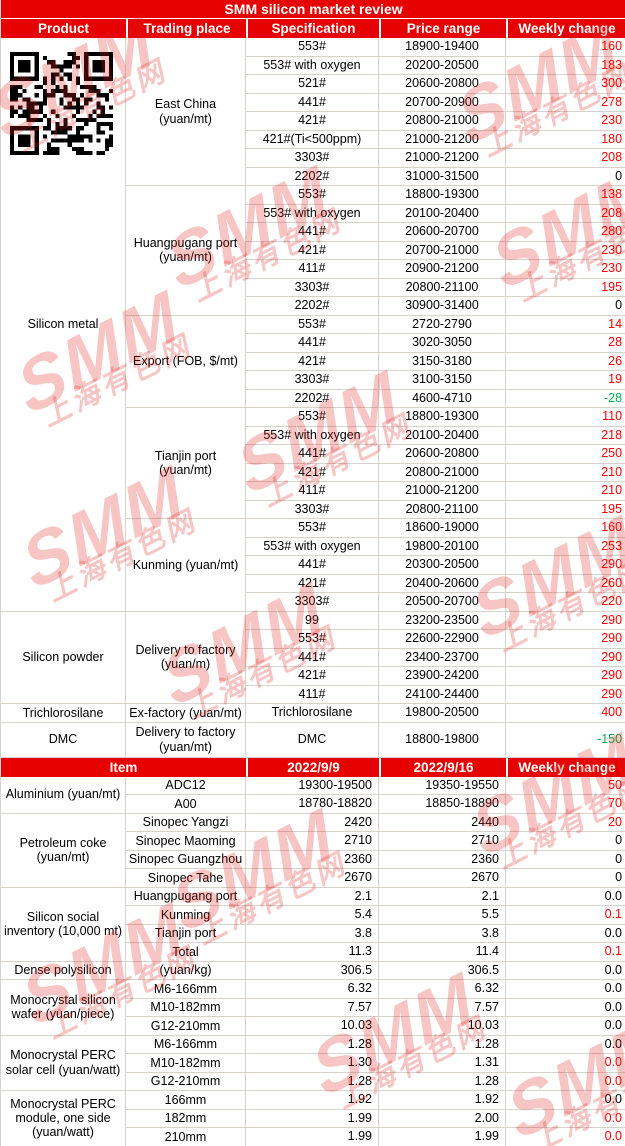 The image size is (625, 1146). What do you see at coordinates (313, 767) in the screenshot?
I see `column-header-row-2: Item 2022/9/9 2022/9/16 Weekly change` at bounding box center [313, 767].